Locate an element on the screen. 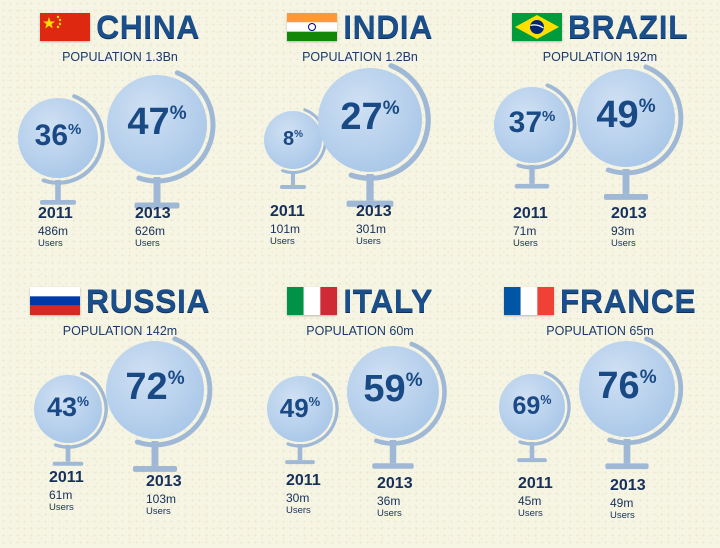 Image resolution: width=720 pixels, height=548 pixels. globe-icon-y2011: 37% is located at coordinates (532, 135).